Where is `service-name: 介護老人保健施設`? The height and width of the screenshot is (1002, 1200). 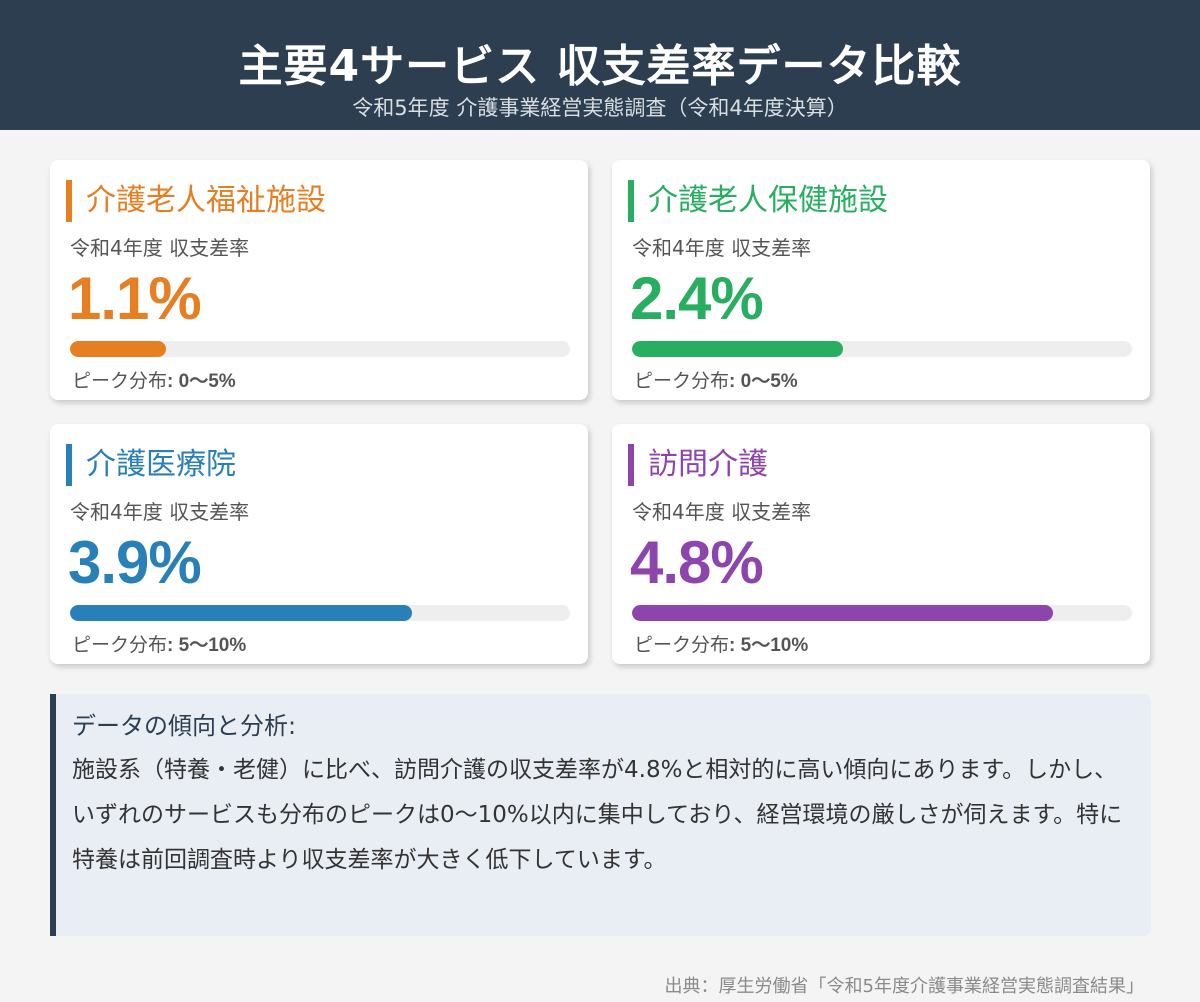 service-name: 介護老人保健施設 is located at coordinates (758, 201).